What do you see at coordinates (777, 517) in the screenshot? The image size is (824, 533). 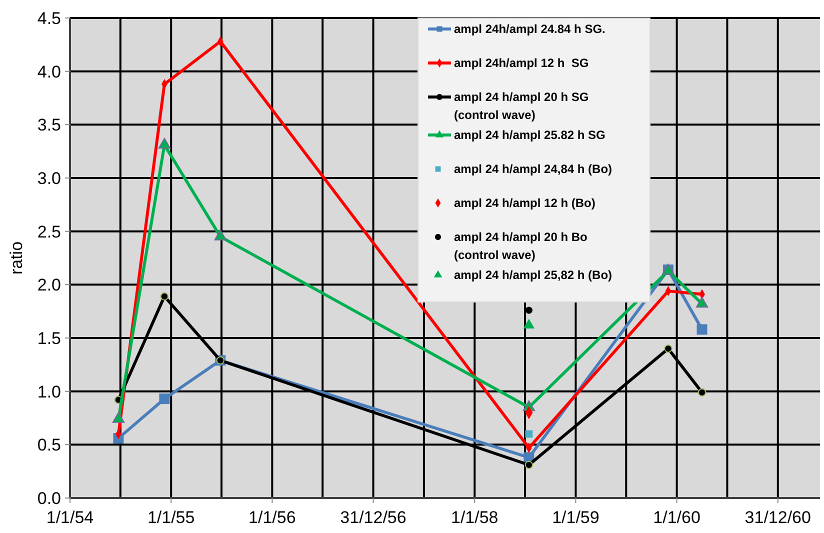 I see `x-tick-label: 31/12/60` at bounding box center [777, 517].